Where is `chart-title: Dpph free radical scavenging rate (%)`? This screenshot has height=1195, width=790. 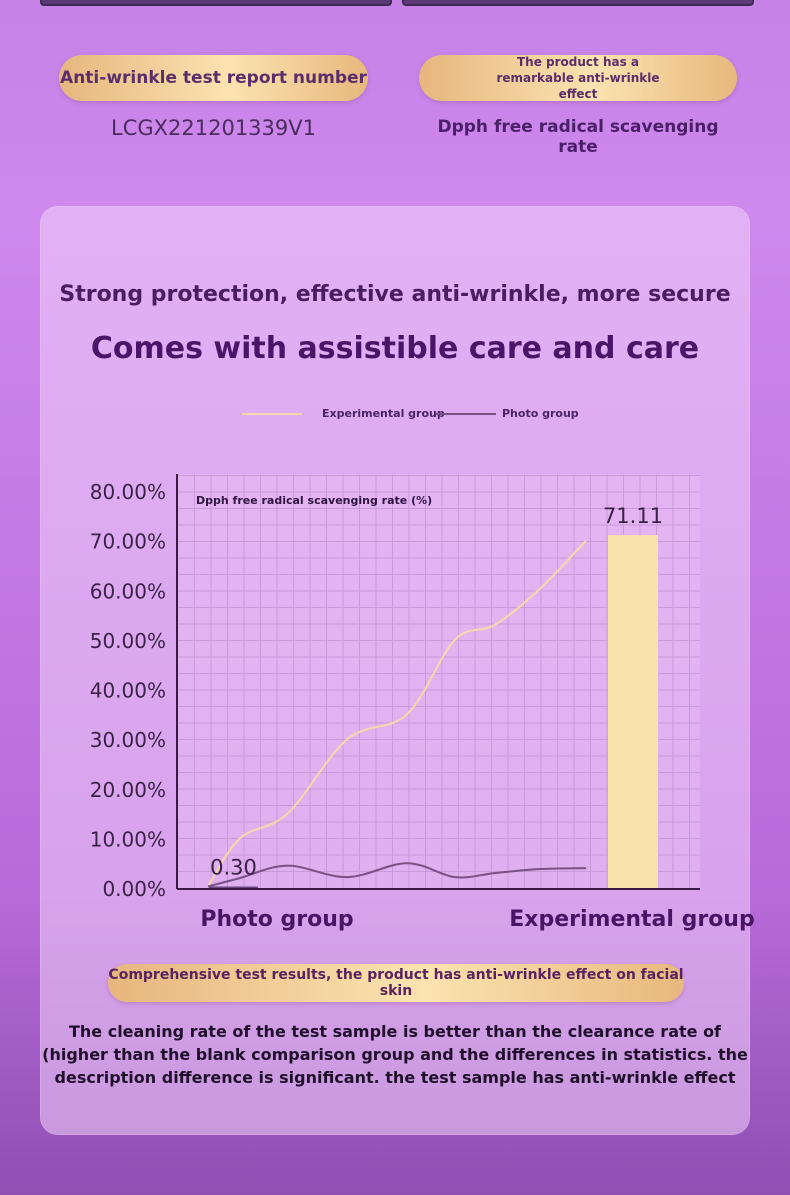 chart-title: Dpph free radical scavenging rate (%) is located at coordinates (314, 500).